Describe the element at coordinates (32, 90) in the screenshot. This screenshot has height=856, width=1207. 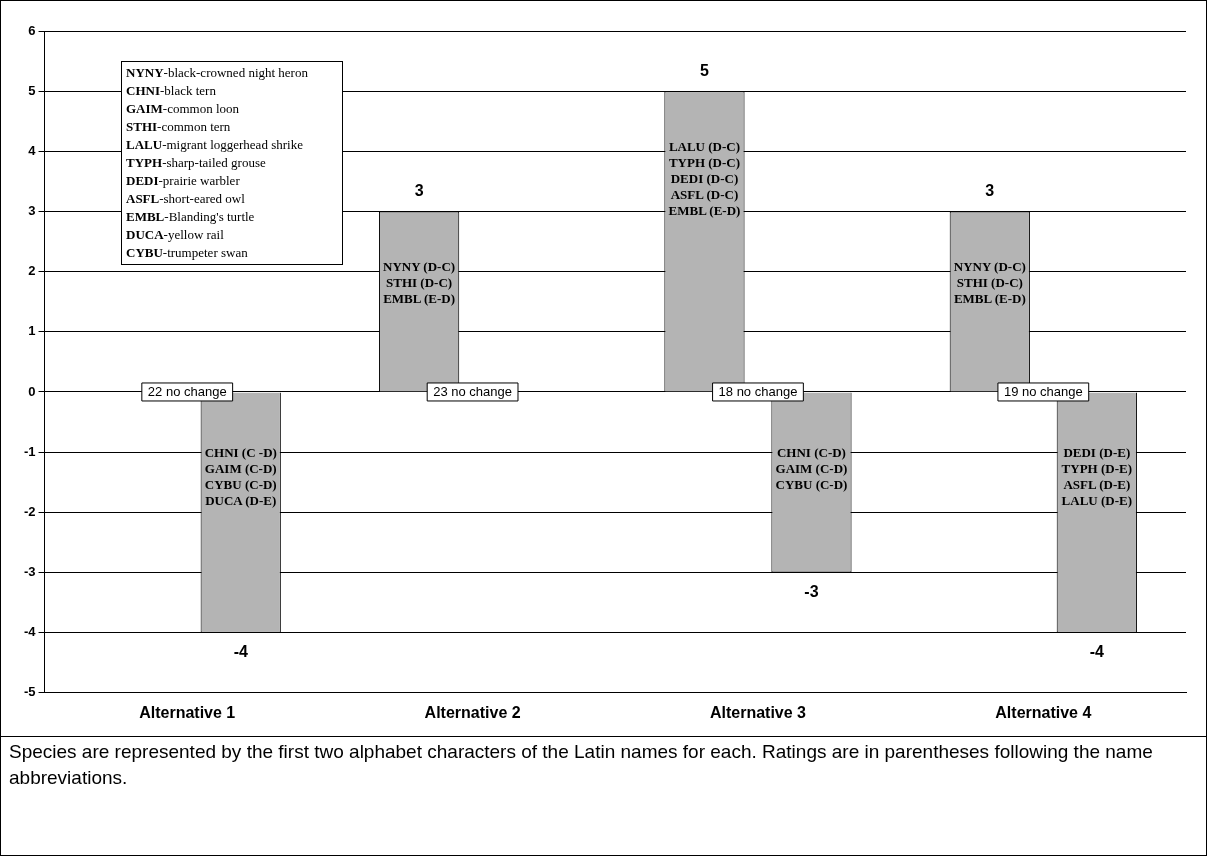
I see `y-tick-label: 5` at that location.